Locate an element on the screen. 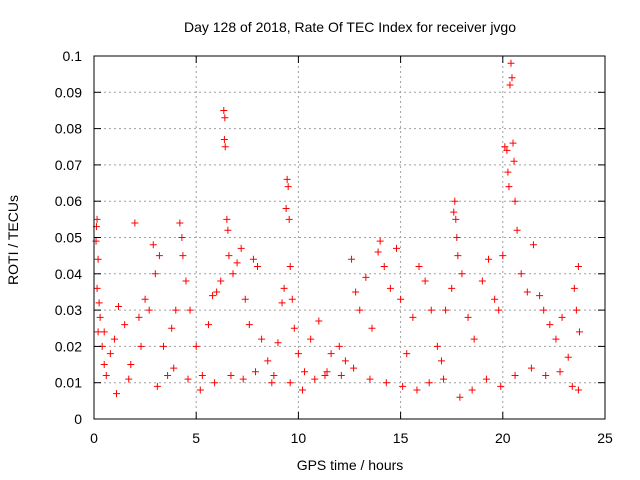 The width and height of the screenshot is (640, 480). y-tick-label: 0.09 is located at coordinates (68, 92).